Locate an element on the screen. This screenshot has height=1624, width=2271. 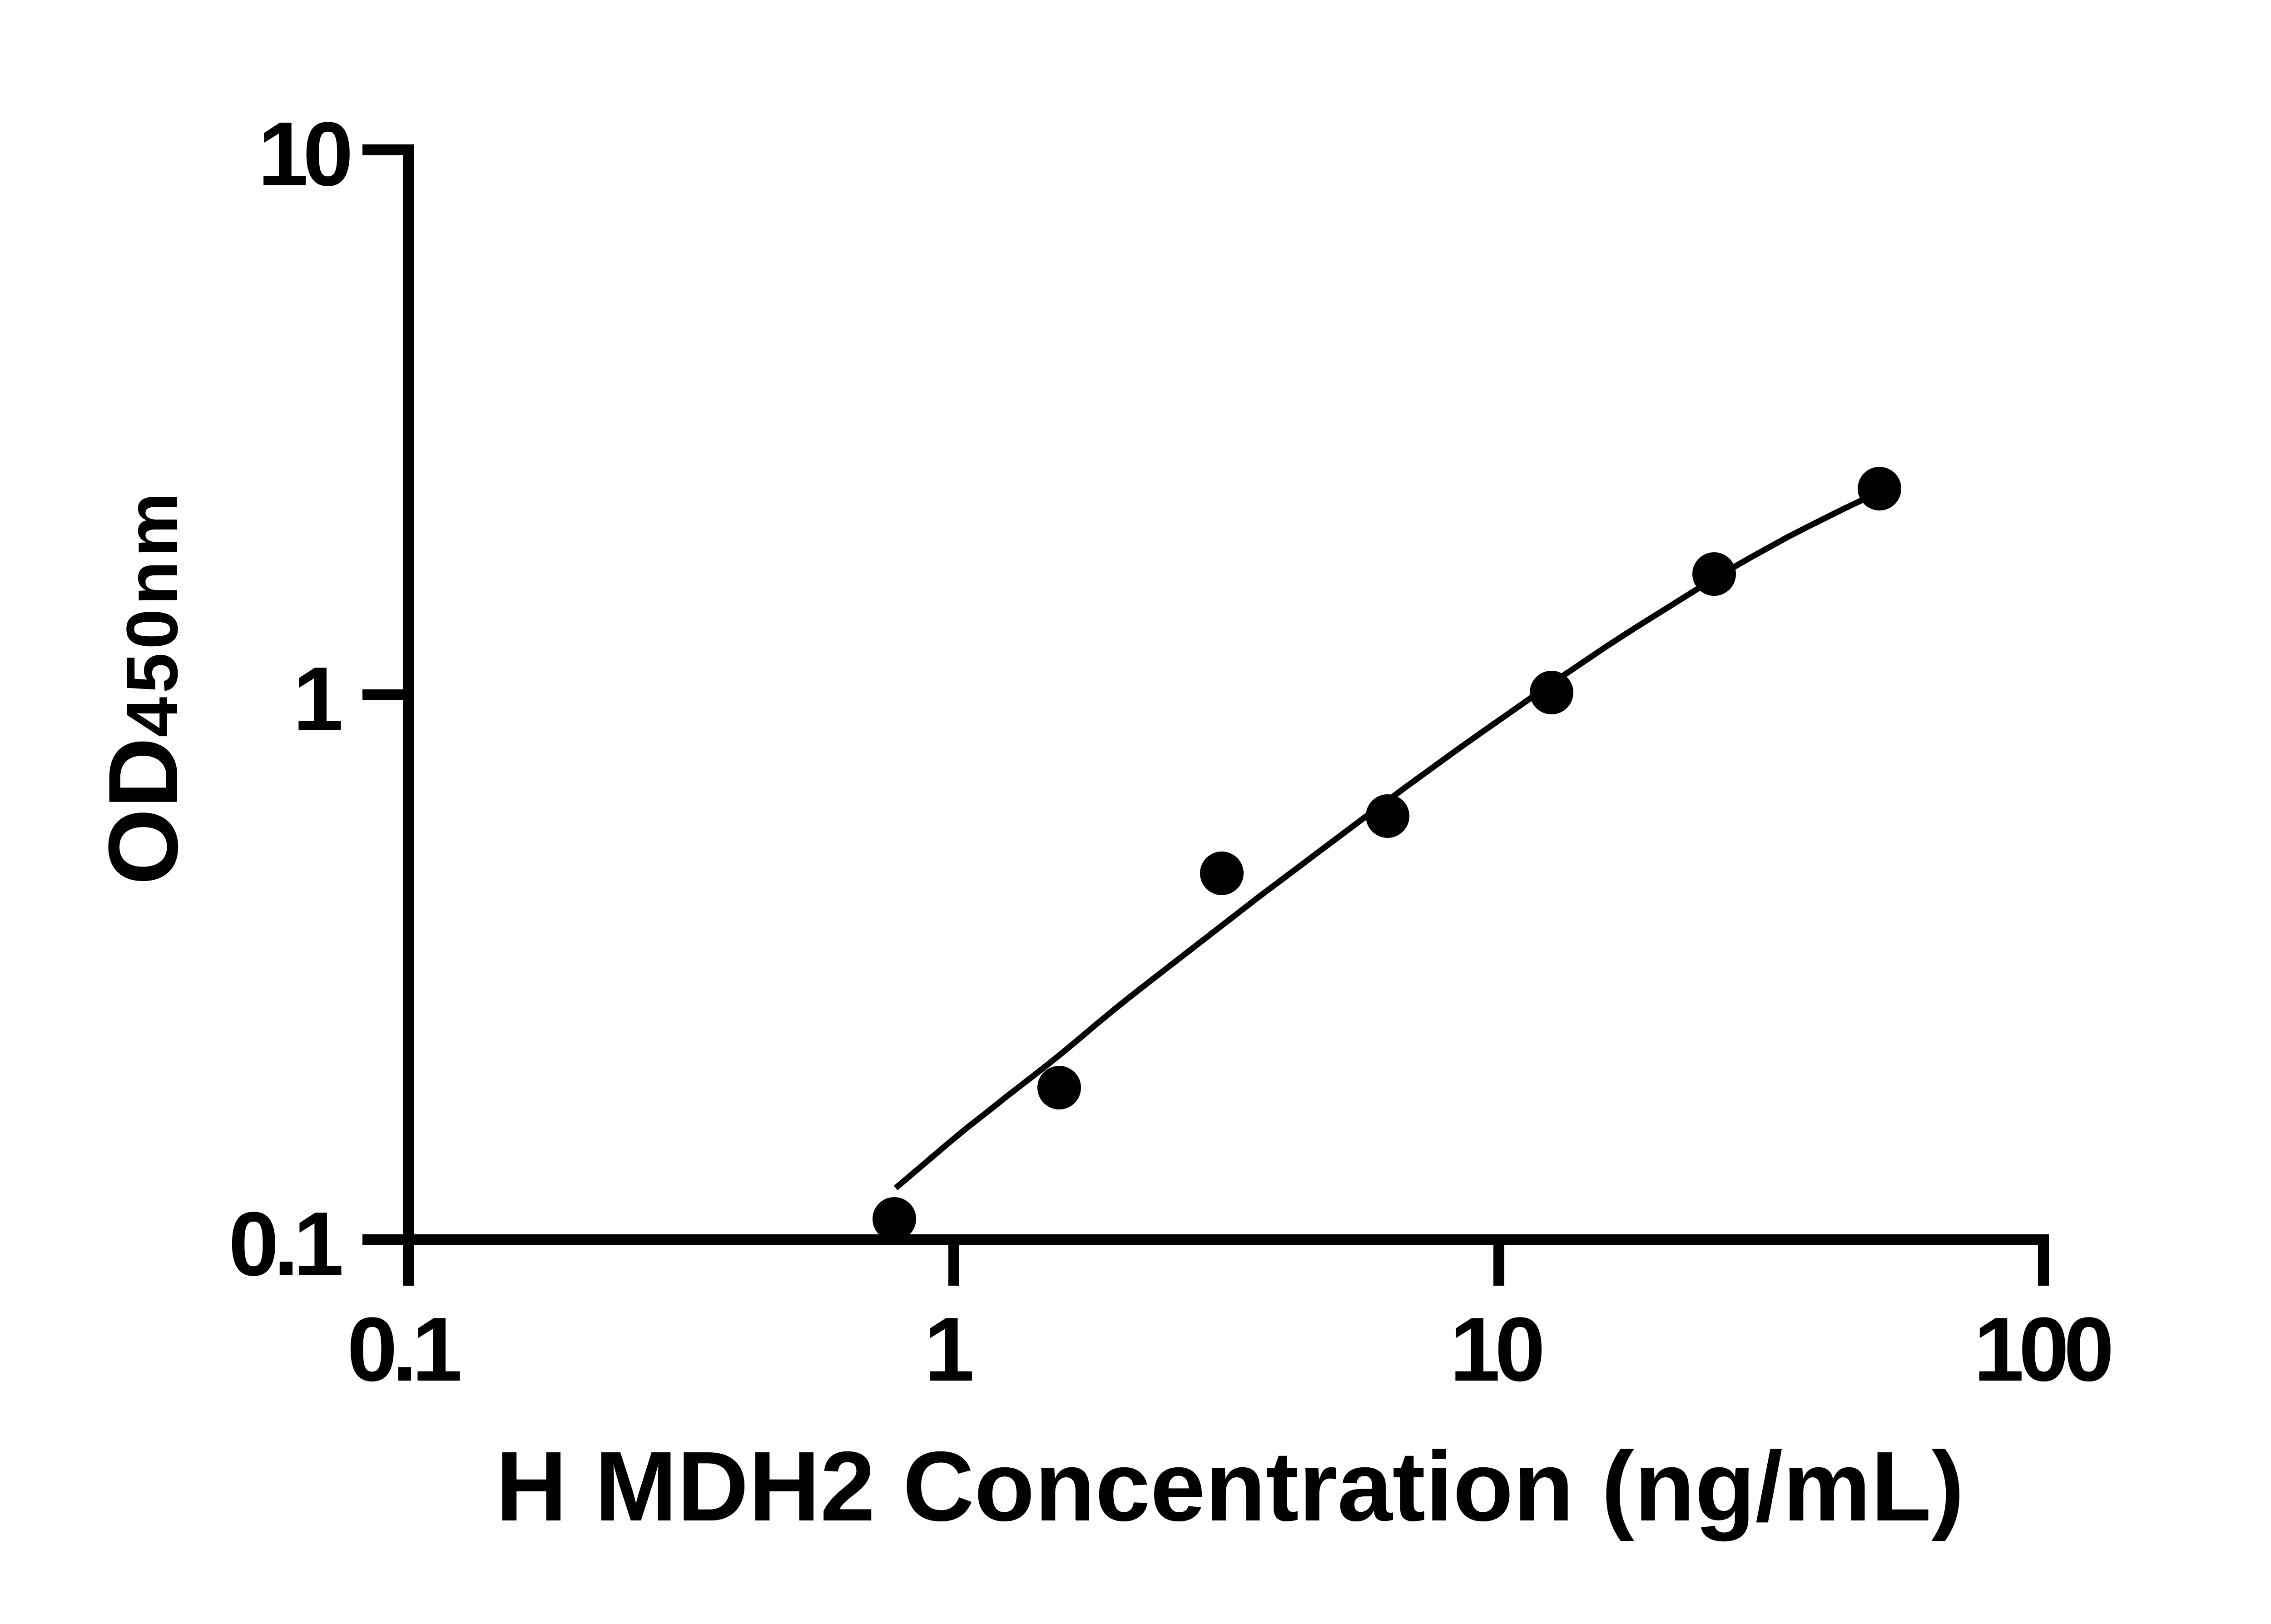
svg-text: H MDH2 Concentration (ng/mL) is located at coordinates (1230, 1486).